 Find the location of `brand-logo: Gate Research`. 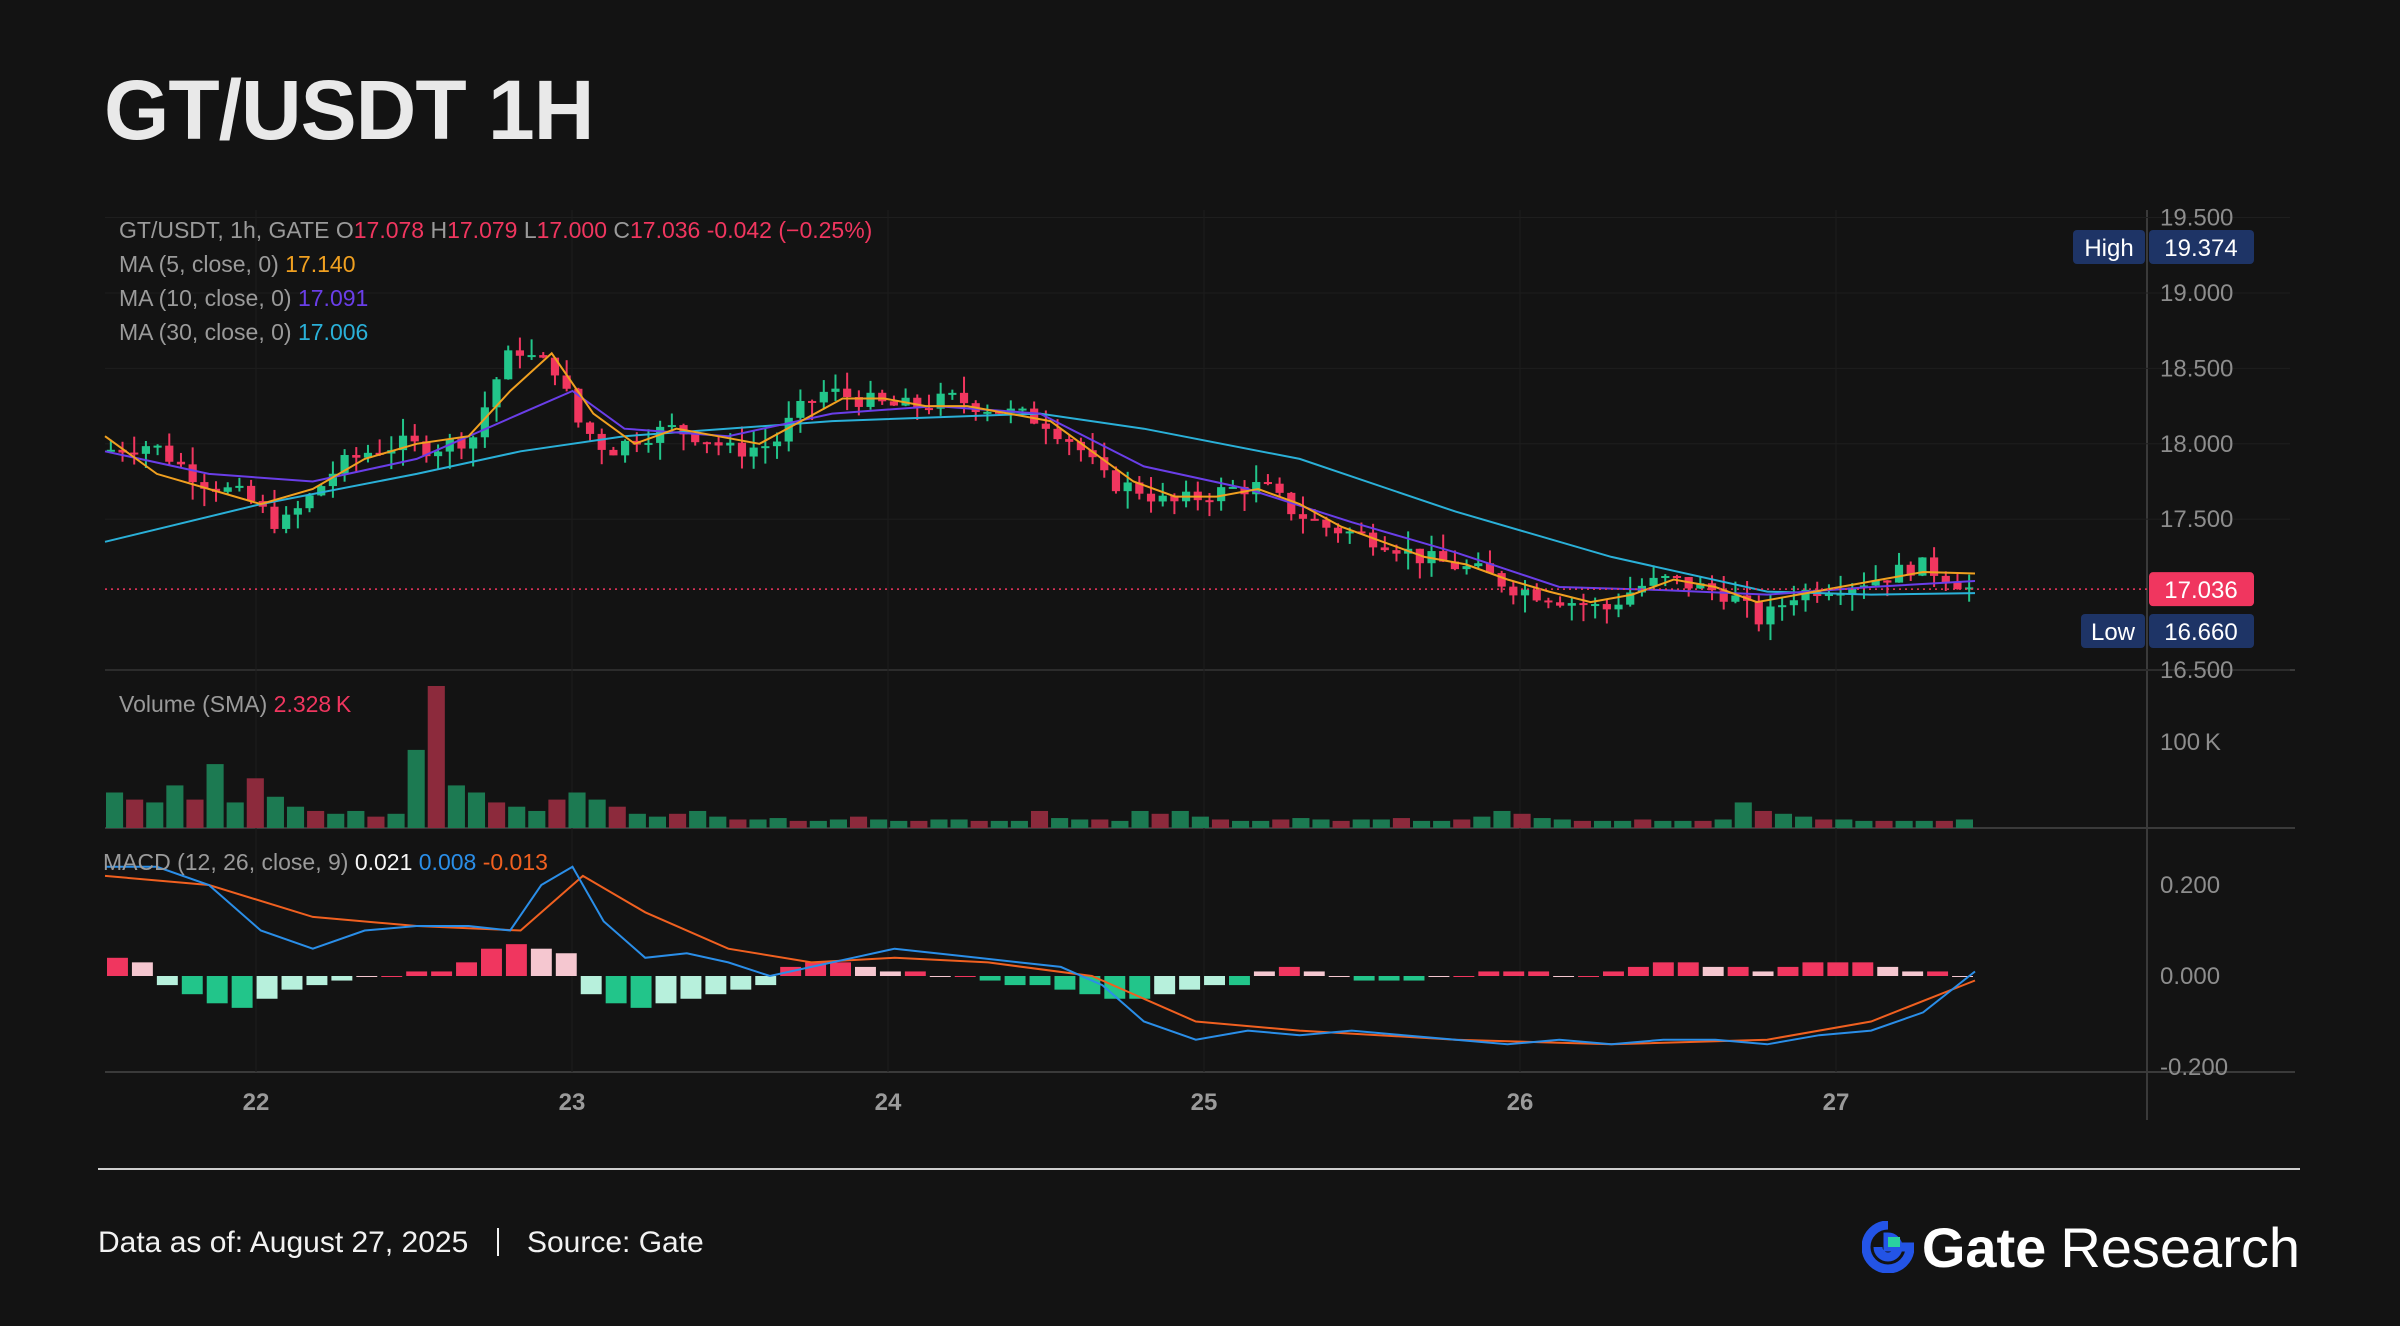

brand-logo: Gate Research is located at coordinates (2080, 1247).